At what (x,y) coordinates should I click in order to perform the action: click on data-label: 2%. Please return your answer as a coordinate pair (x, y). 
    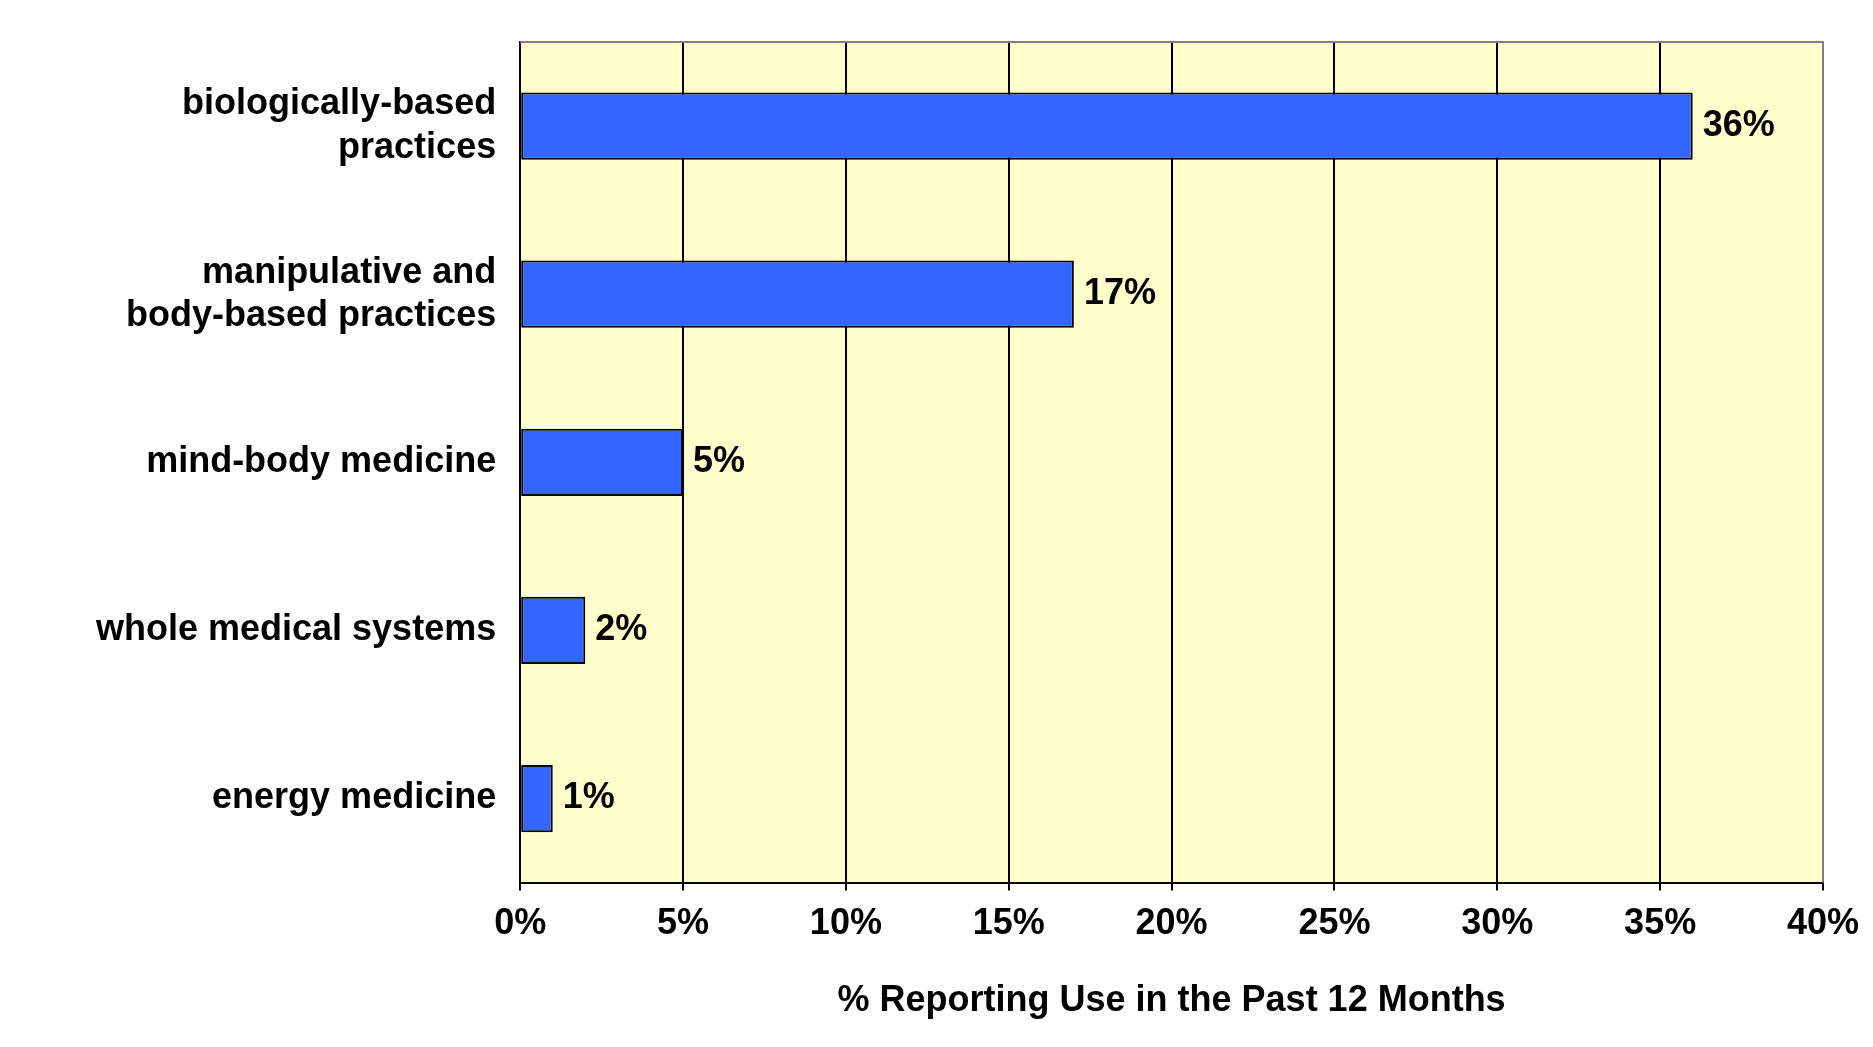
    Looking at the image, I should click on (621, 628).